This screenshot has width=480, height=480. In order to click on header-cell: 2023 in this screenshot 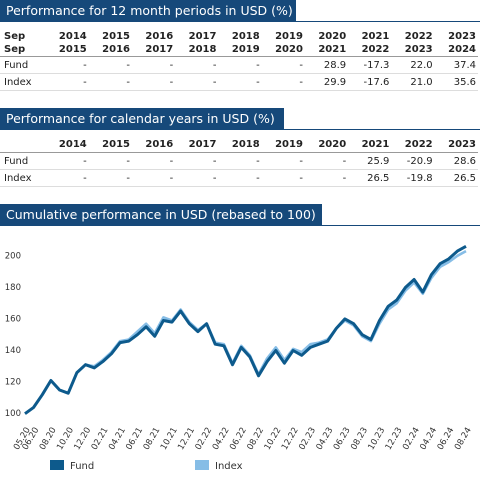, I will do `click(456, 144)`.